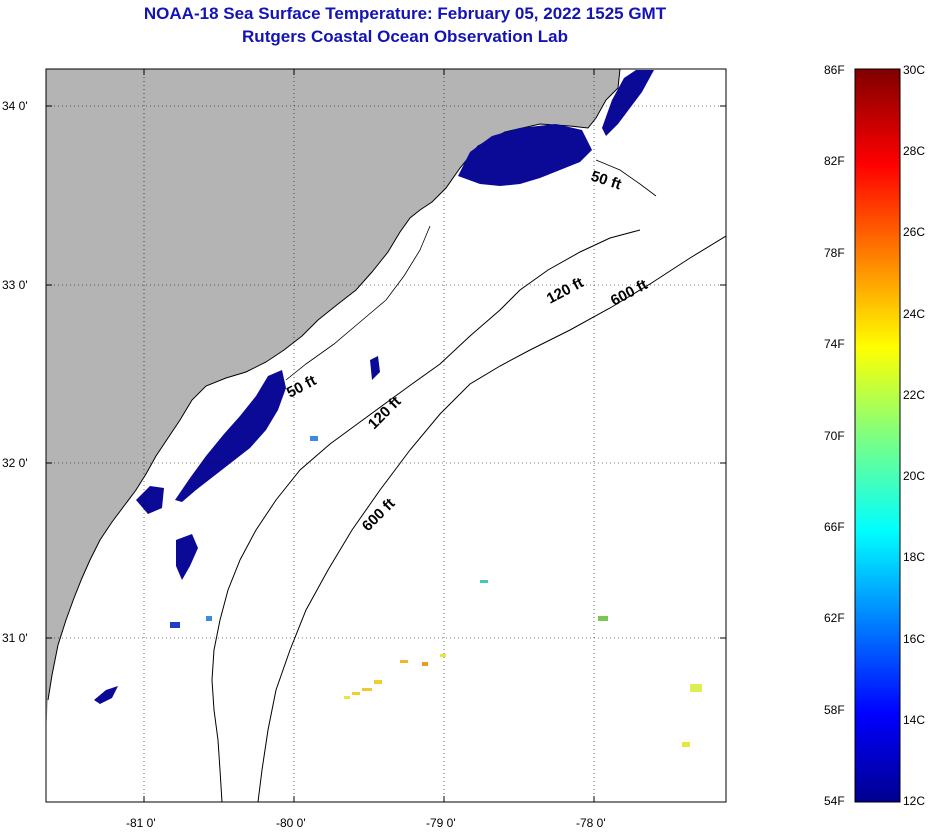  I want to click on colorbar-c-label: 18C, so click(914, 557).